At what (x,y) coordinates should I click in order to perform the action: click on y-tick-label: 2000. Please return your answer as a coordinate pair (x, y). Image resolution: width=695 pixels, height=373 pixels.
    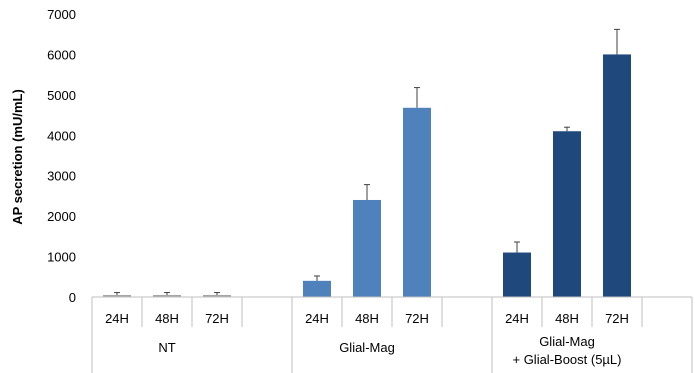
    Looking at the image, I should click on (61, 216).